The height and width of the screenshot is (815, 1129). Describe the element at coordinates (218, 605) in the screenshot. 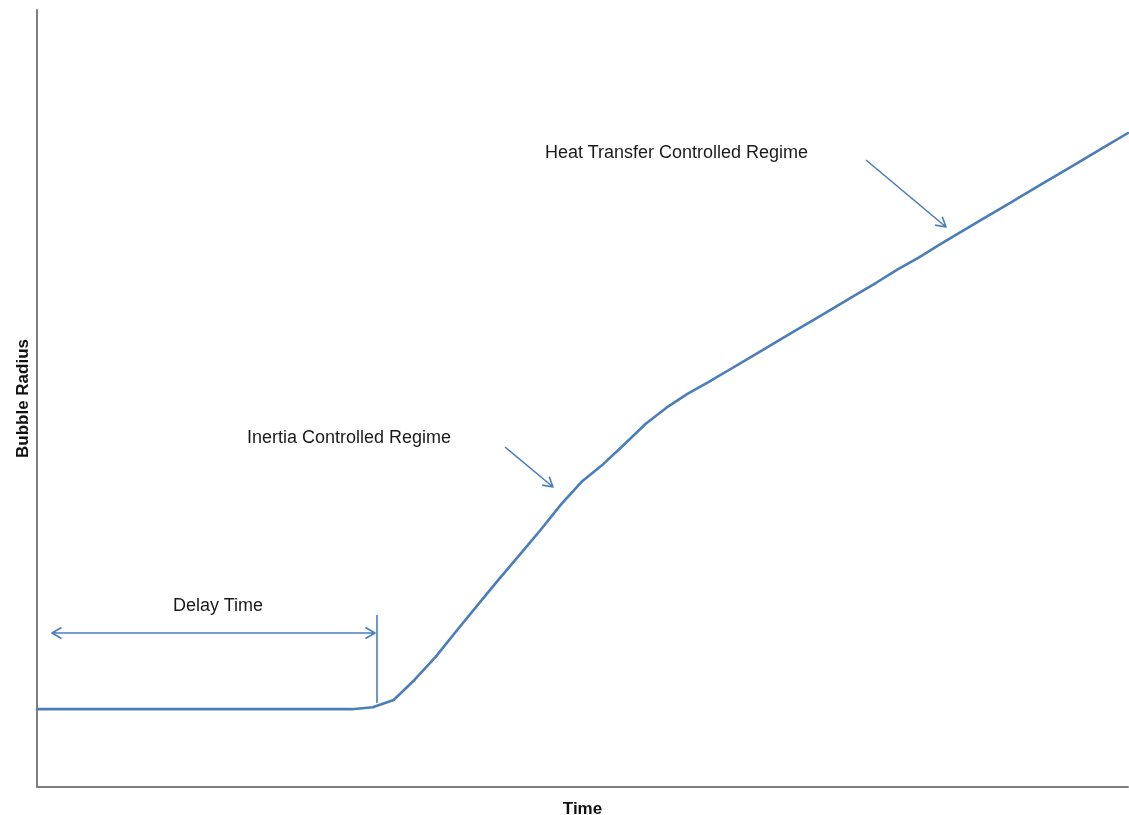

I see `annotation: Delay Time` at that location.